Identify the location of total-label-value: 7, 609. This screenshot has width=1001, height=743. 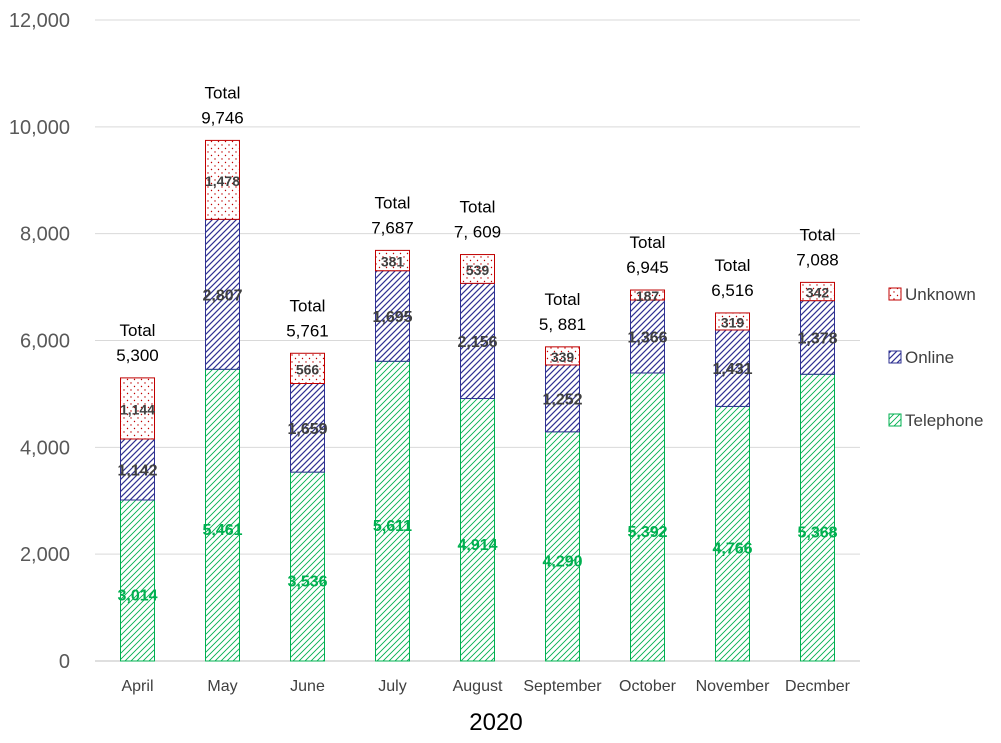
(477, 232).